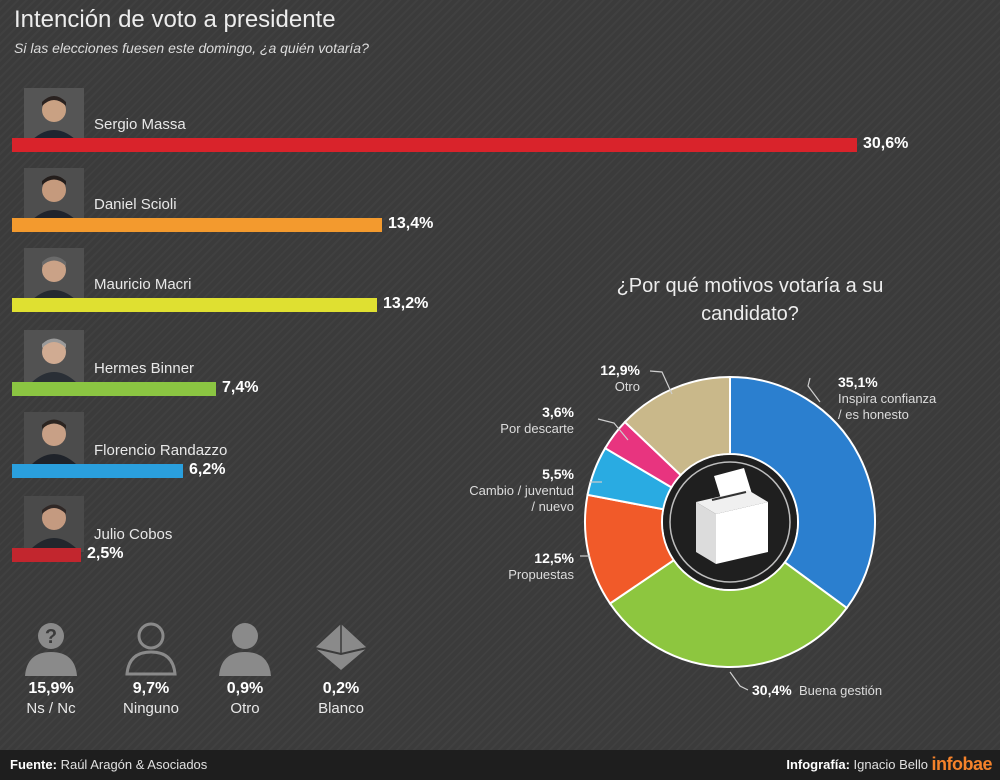 The height and width of the screenshot is (780, 1000). What do you see at coordinates (144, 368) in the screenshot?
I see `candidate-name: Hermes Binner` at bounding box center [144, 368].